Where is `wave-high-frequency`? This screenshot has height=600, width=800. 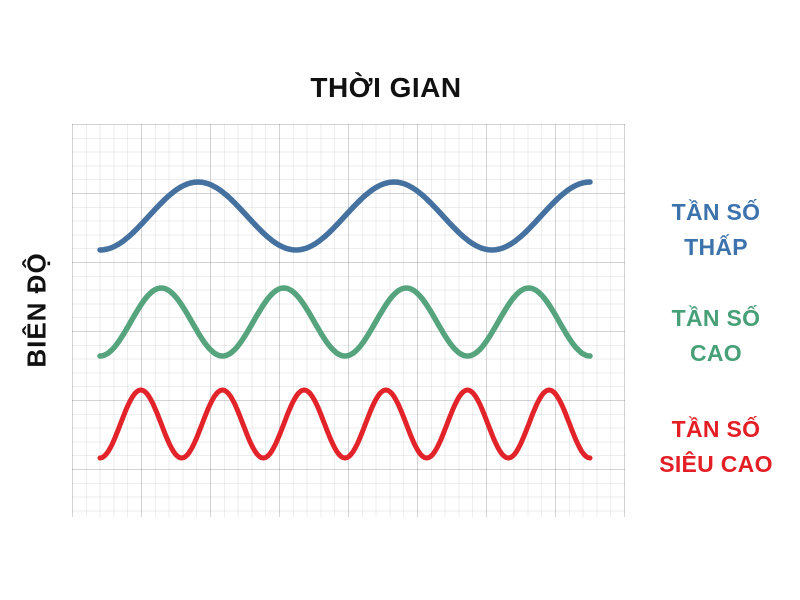
wave-high-frequency is located at coordinates (345, 322).